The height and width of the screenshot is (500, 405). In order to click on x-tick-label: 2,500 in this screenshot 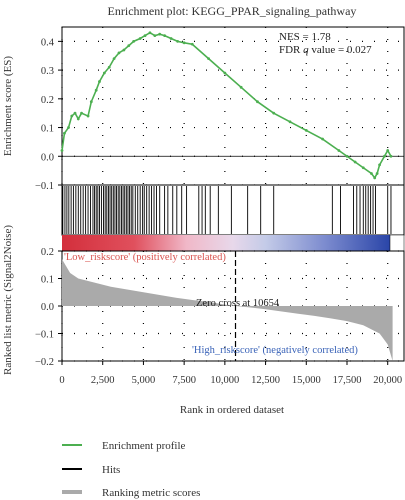, I will do `click(103, 380)`.